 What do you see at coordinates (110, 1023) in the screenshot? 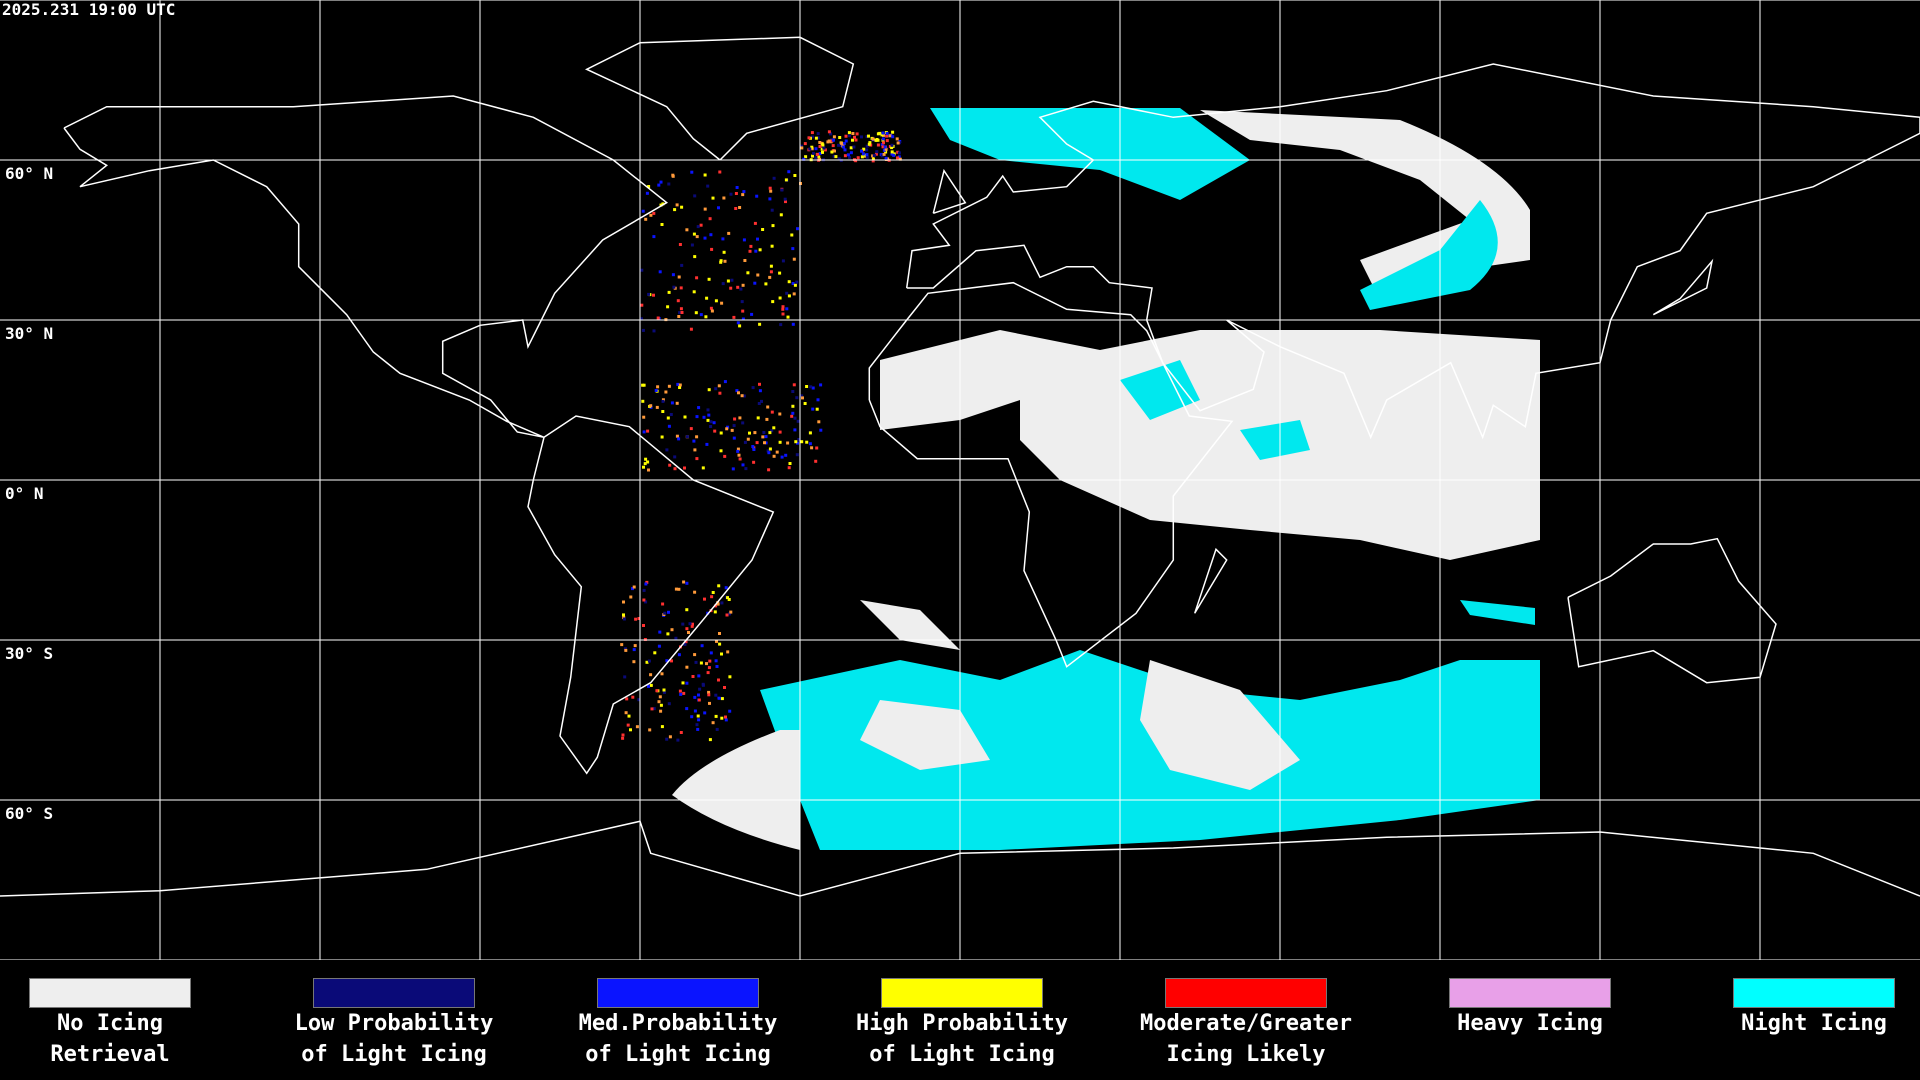
I see `legend-label: No Icing` at bounding box center [110, 1023].